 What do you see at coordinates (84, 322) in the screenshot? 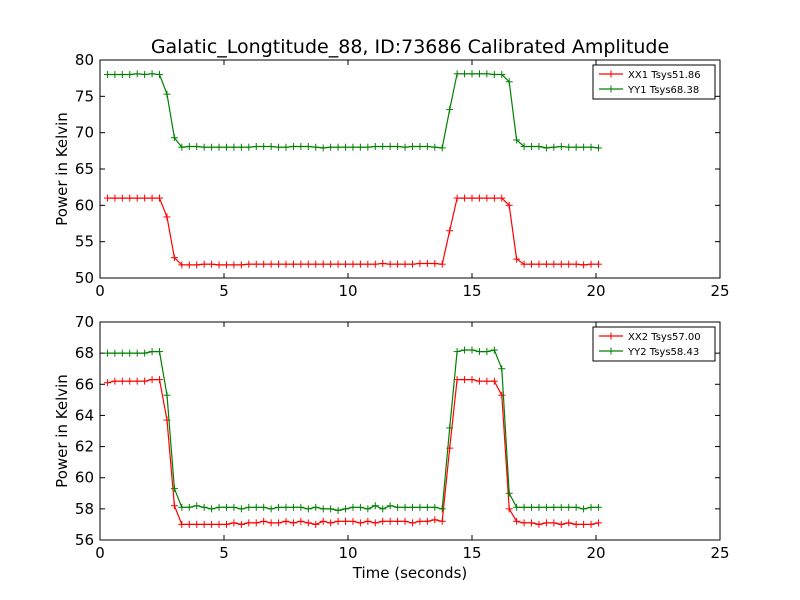
I see `y-tick-label: 70` at bounding box center [84, 322].